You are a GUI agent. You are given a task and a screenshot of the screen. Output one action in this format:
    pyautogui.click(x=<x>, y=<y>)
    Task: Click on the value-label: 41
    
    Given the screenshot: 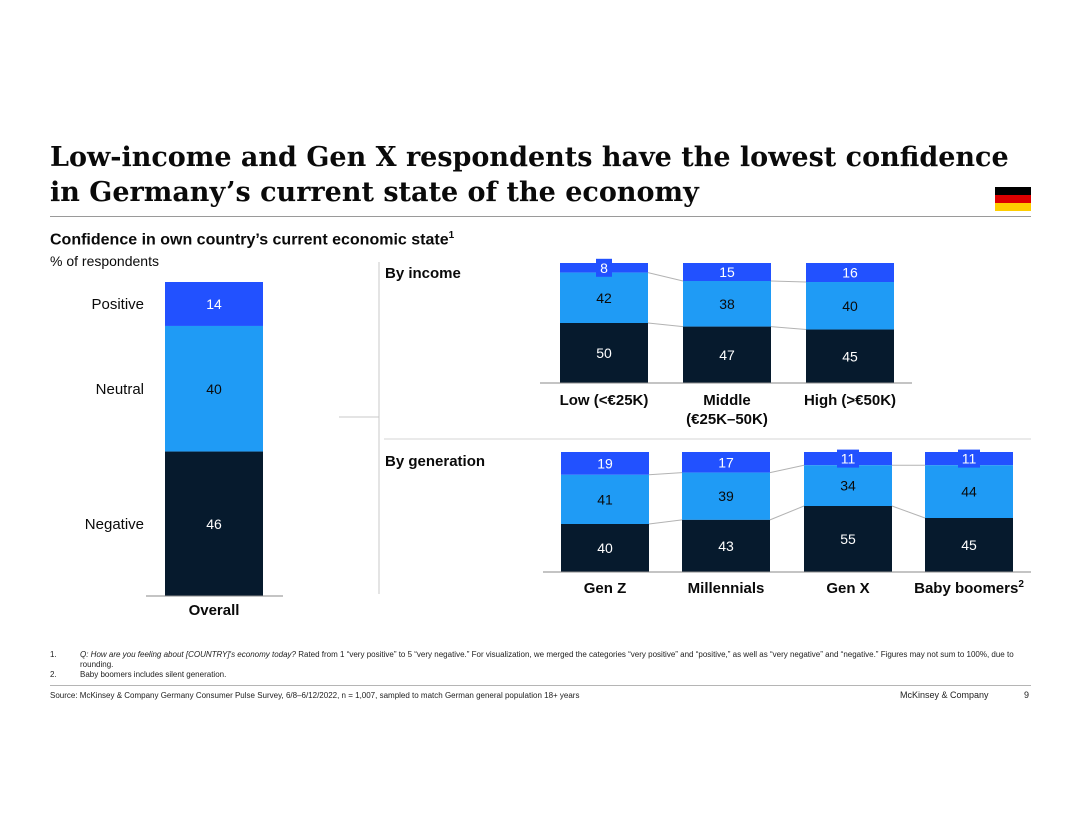 What is the action you would take?
    pyautogui.click(x=605, y=499)
    